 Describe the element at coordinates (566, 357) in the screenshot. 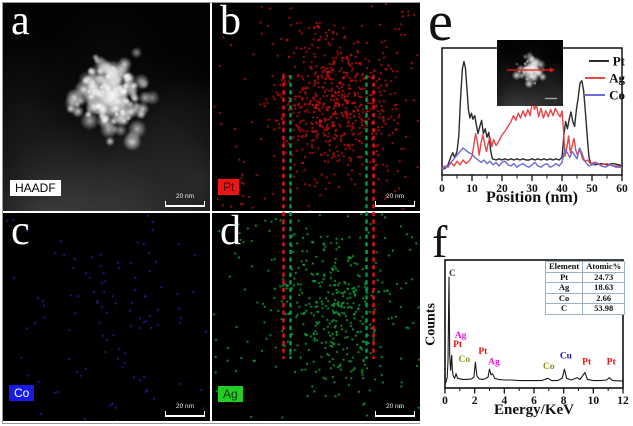

I see `peak-label-cu: Cu` at that location.